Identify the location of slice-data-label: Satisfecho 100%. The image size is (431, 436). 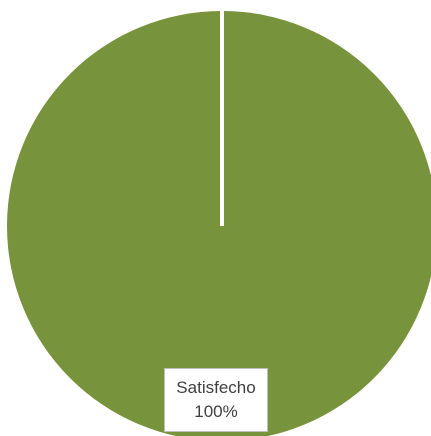
(216, 400).